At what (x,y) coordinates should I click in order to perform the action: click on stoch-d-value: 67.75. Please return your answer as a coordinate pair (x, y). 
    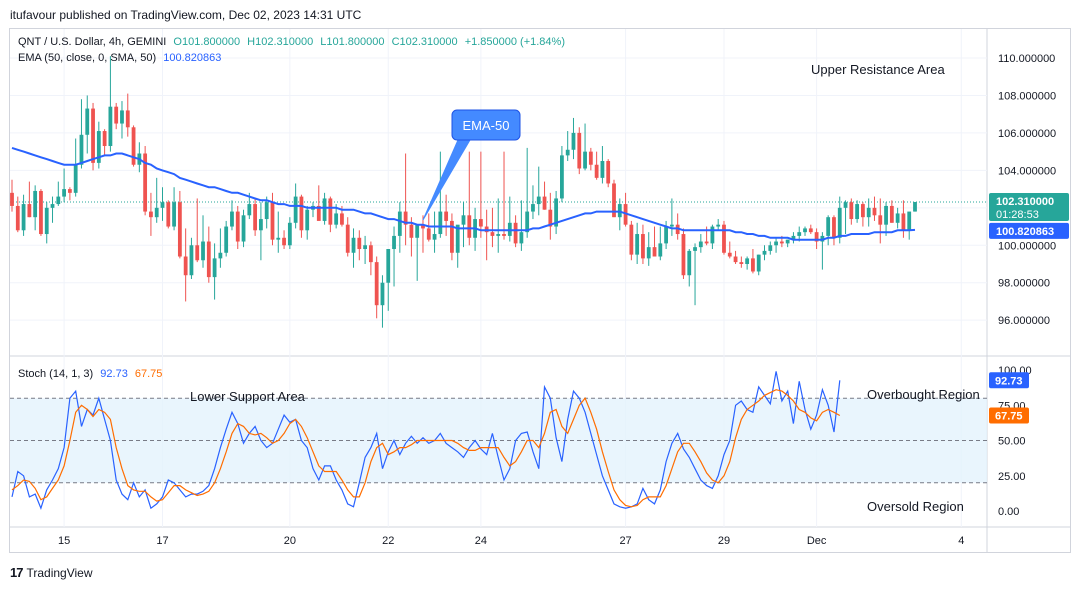
    Looking at the image, I should click on (148, 374).